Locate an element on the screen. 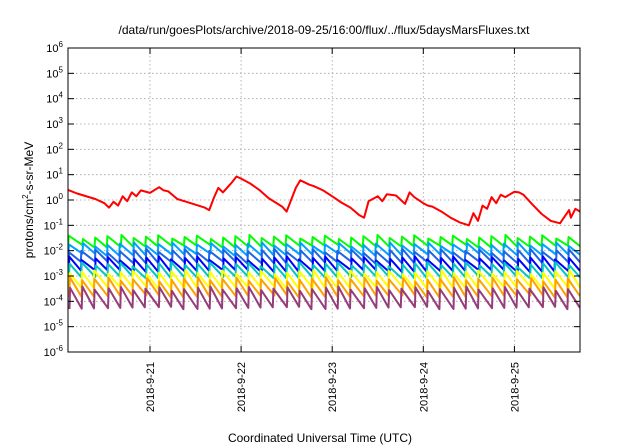  y-tick-label: 10⁵ is located at coordinates (54, 72).